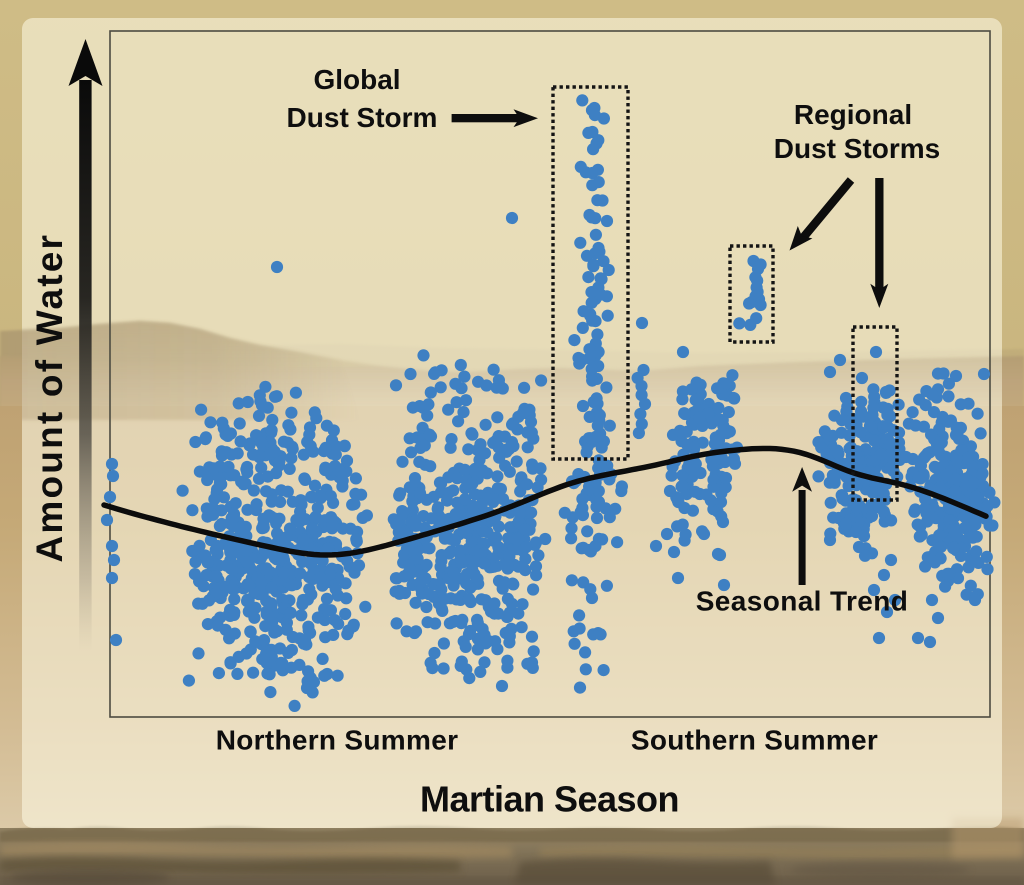  I want to click on svg-text: Seasonal Trend, so click(802, 601).